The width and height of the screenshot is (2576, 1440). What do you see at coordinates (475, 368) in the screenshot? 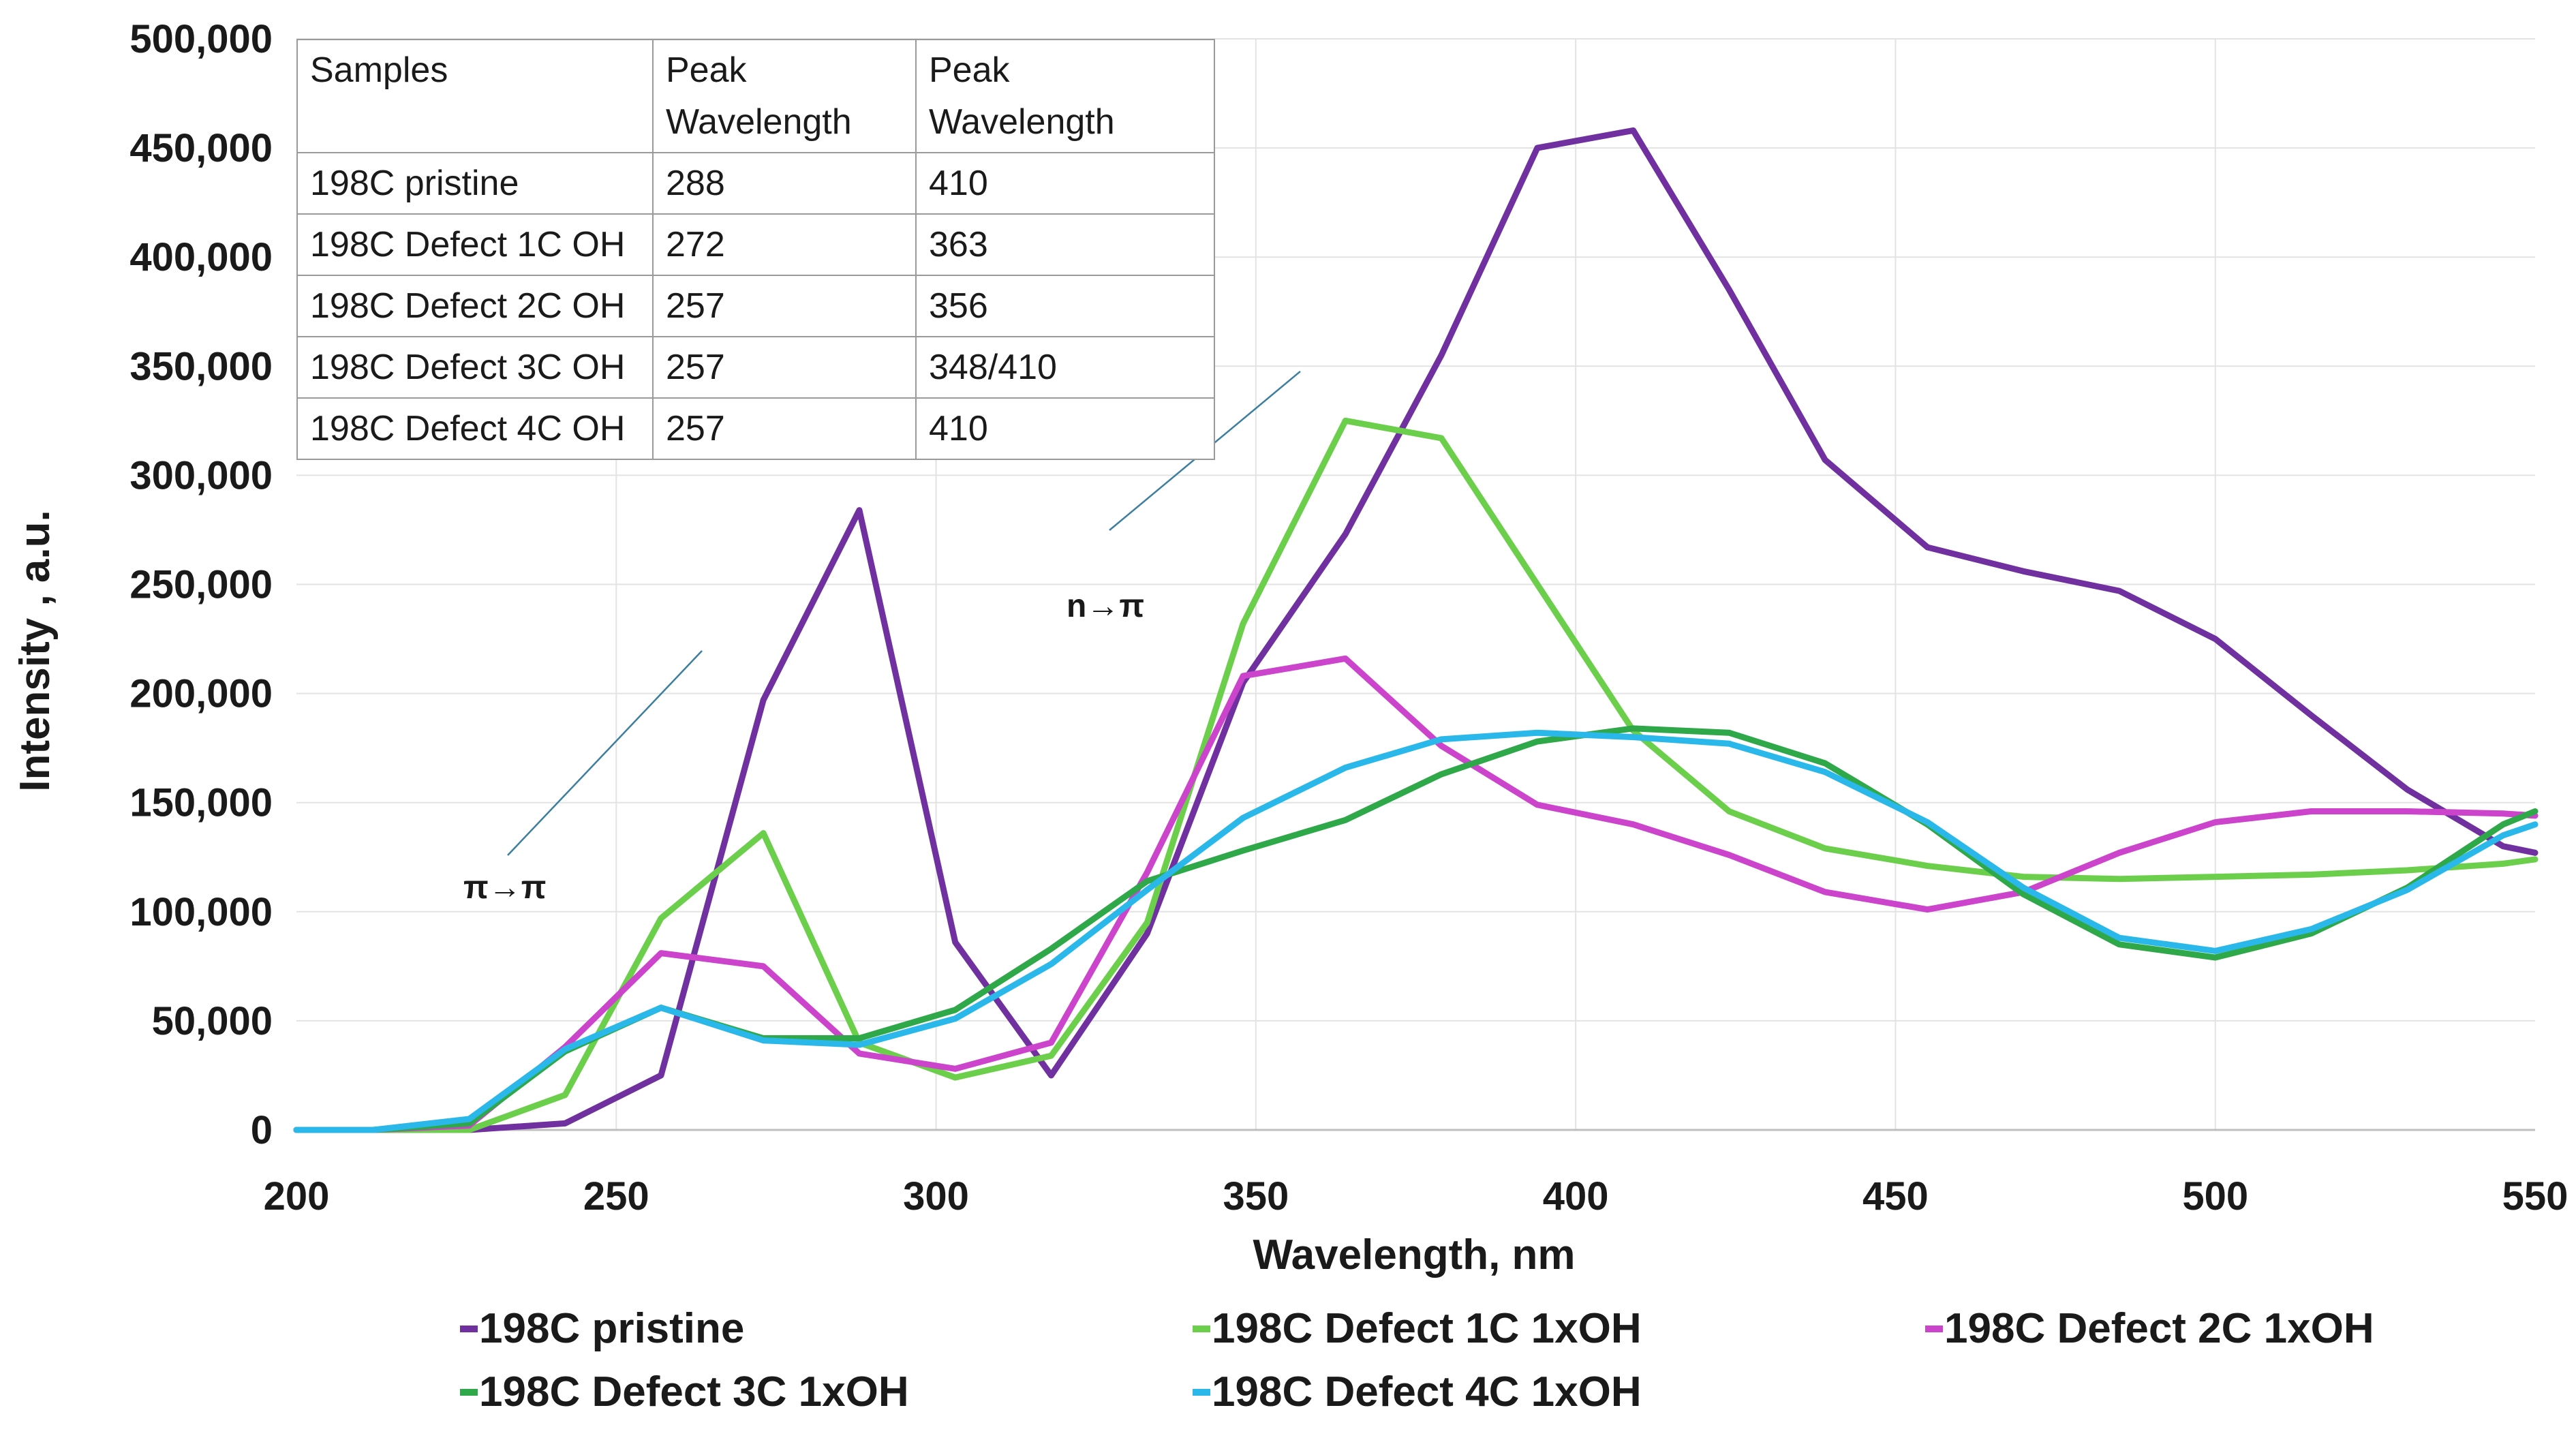
I see `table-cell: 198C Defect 3C OH` at bounding box center [475, 368].